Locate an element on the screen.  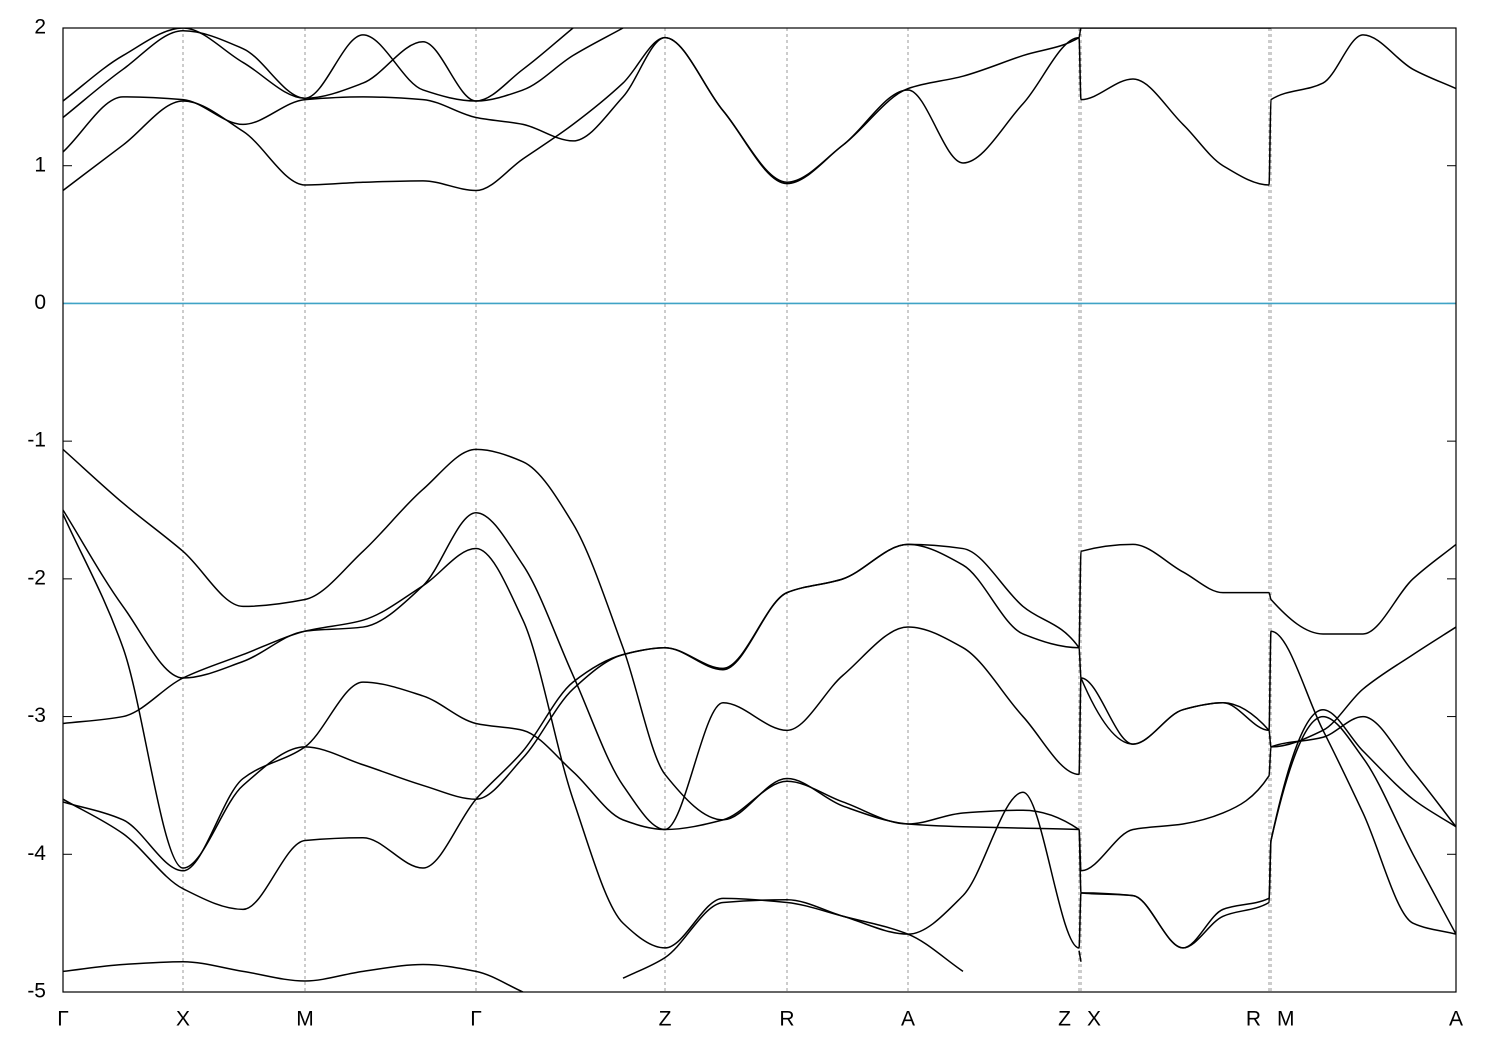
y-tick-label: 0 is located at coordinates (40, 302).